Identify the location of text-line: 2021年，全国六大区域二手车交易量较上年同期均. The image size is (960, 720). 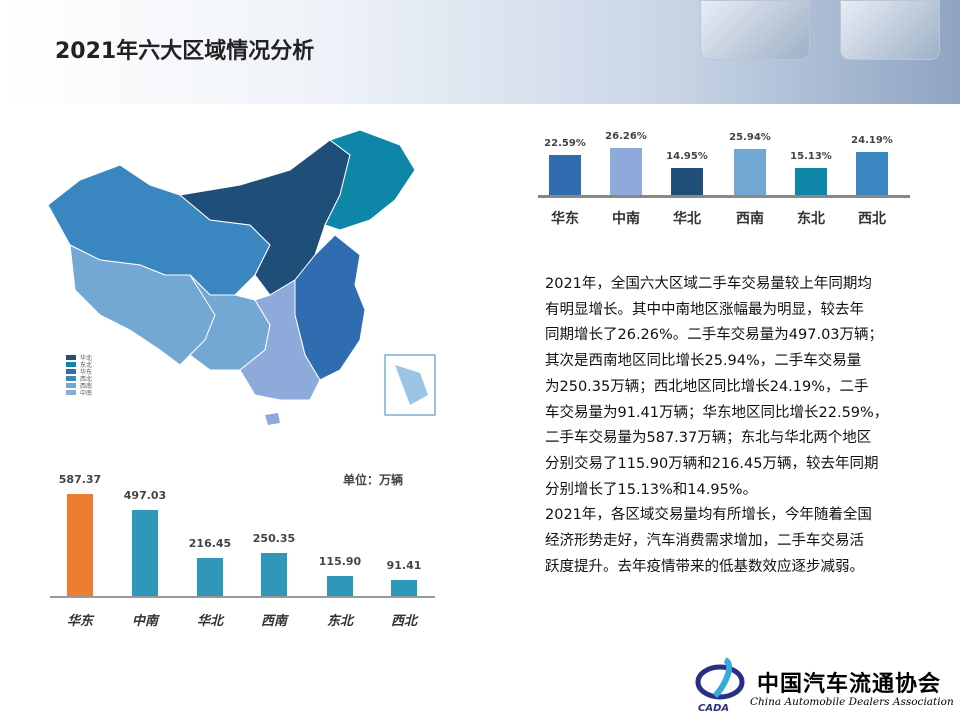
(708, 284).